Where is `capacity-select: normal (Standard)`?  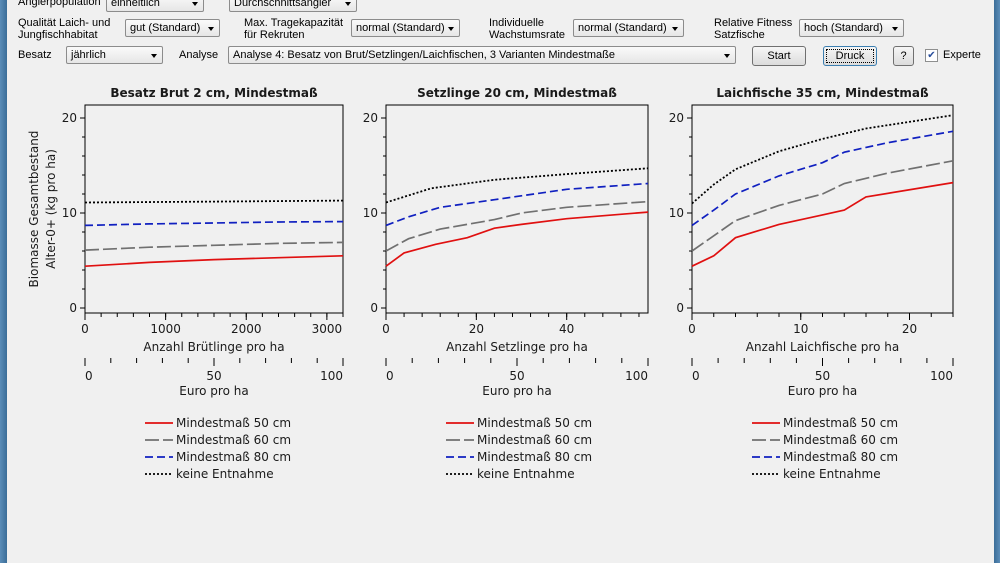
capacity-select: normal (Standard) is located at coordinates (405, 28).